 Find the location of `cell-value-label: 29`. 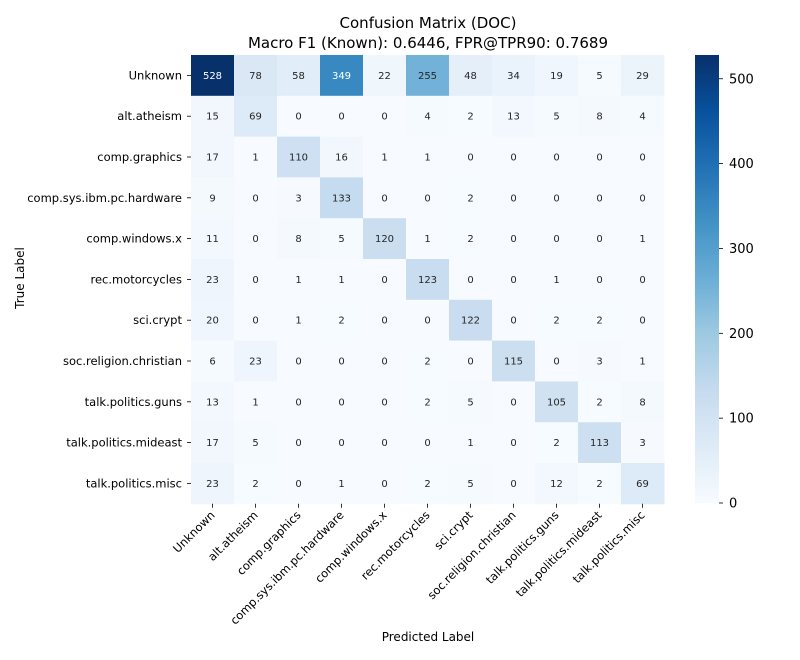

cell-value-label: 29 is located at coordinates (642, 76).